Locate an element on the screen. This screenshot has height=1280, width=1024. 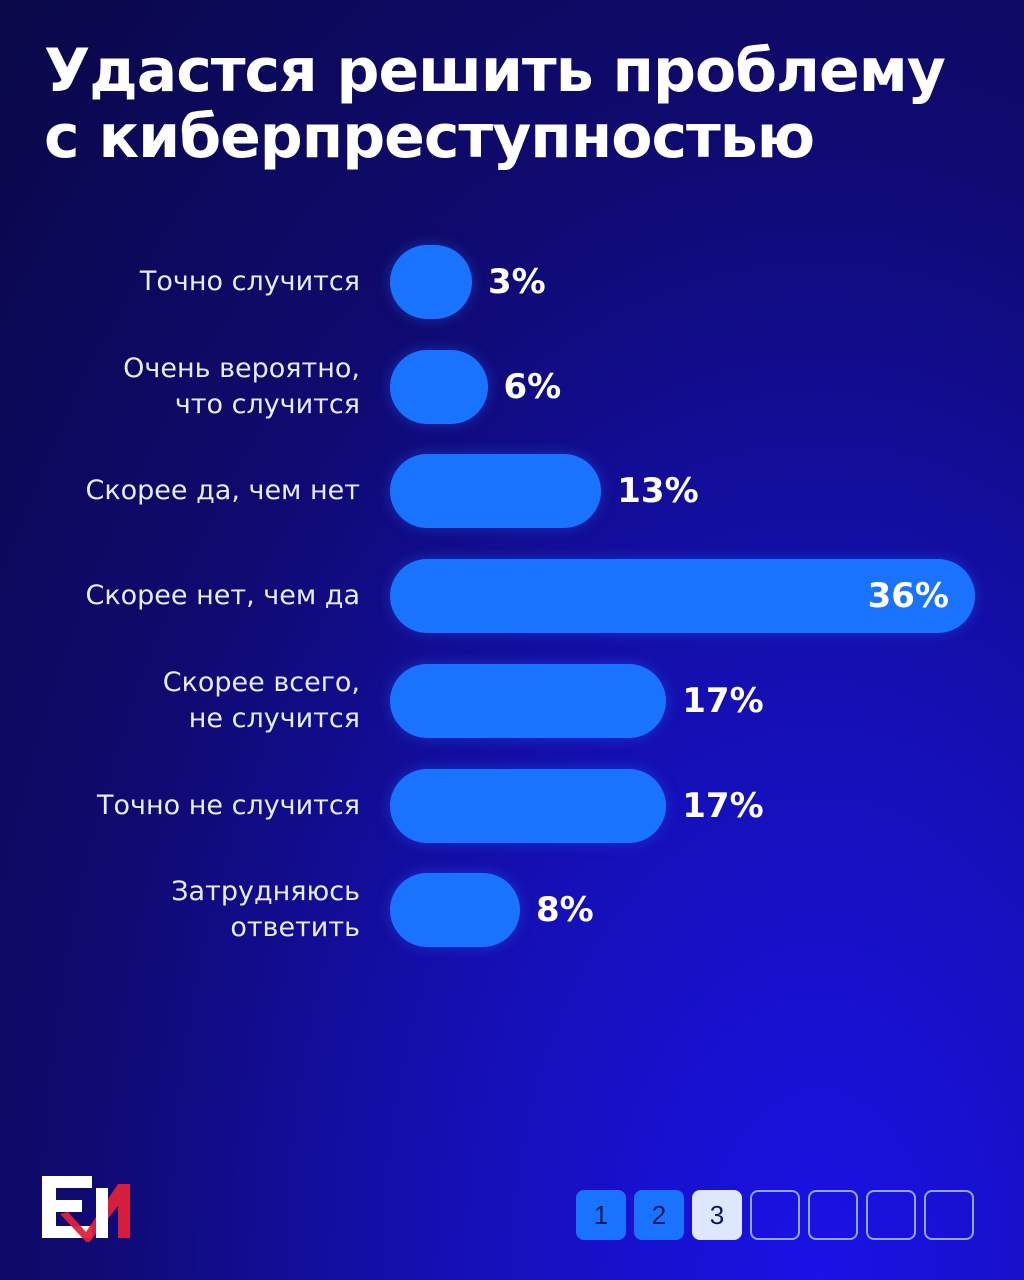
category-label: Скорее всего, не случится is located at coordinates (261, 700).